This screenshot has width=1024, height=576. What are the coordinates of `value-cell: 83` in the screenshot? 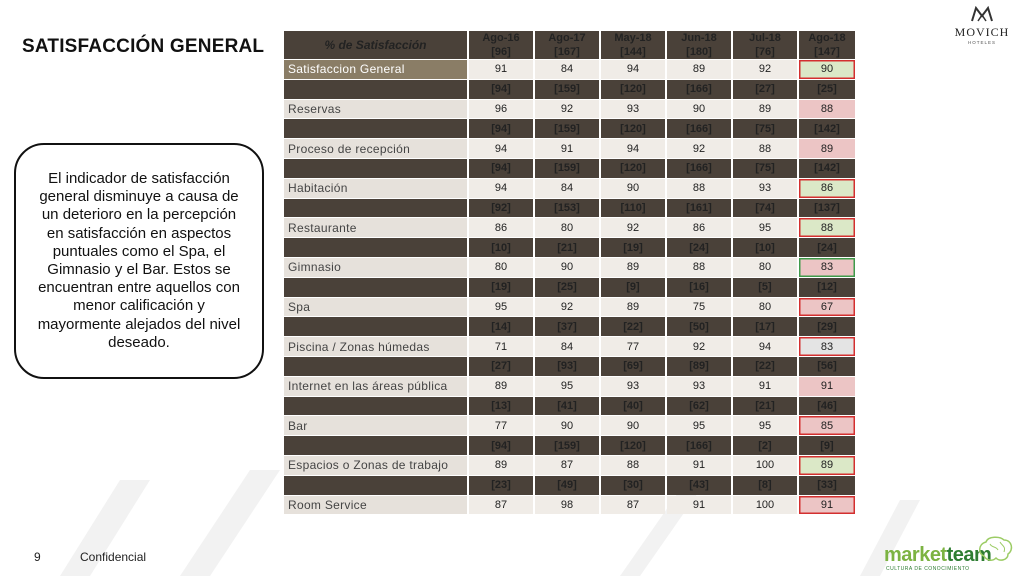 It's located at (827, 346).